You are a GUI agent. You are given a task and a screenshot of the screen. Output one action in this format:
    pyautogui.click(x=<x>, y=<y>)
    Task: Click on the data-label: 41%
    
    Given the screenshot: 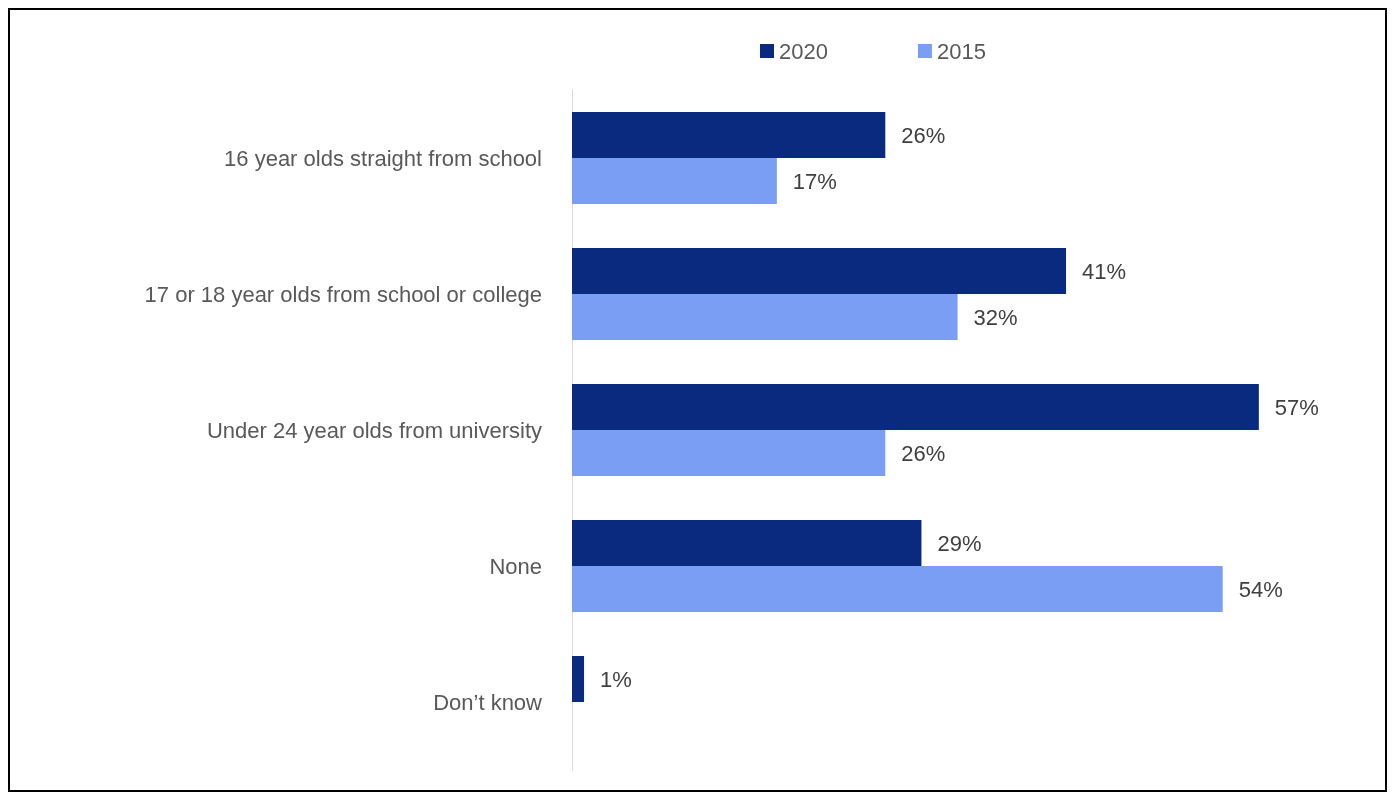 What is the action you would take?
    pyautogui.click(x=1104, y=271)
    